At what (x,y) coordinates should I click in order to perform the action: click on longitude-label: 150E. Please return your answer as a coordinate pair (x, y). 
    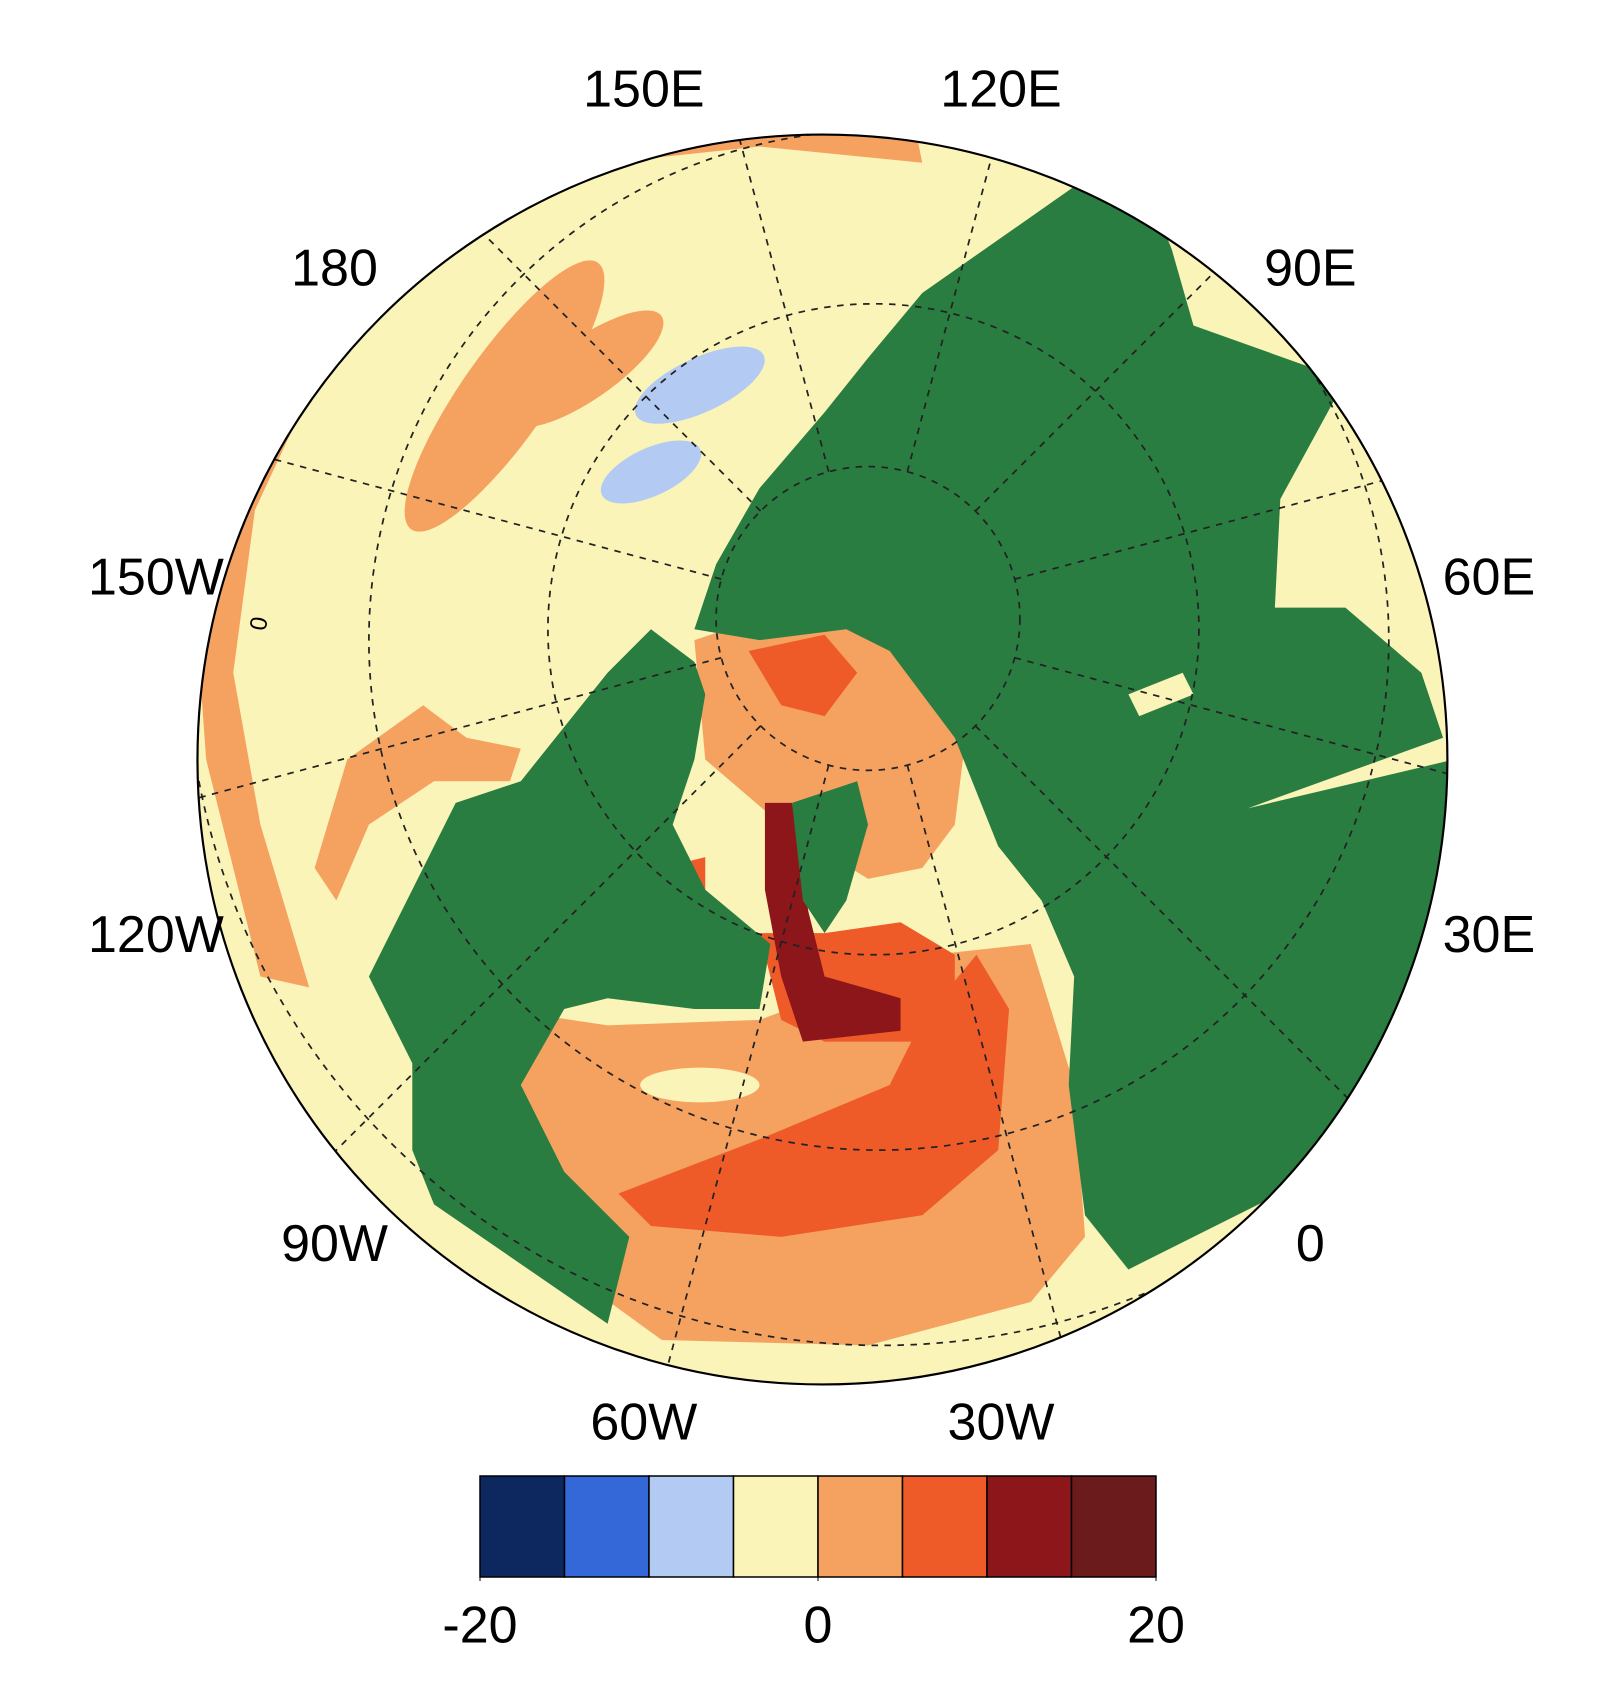
    Looking at the image, I should click on (643, 90).